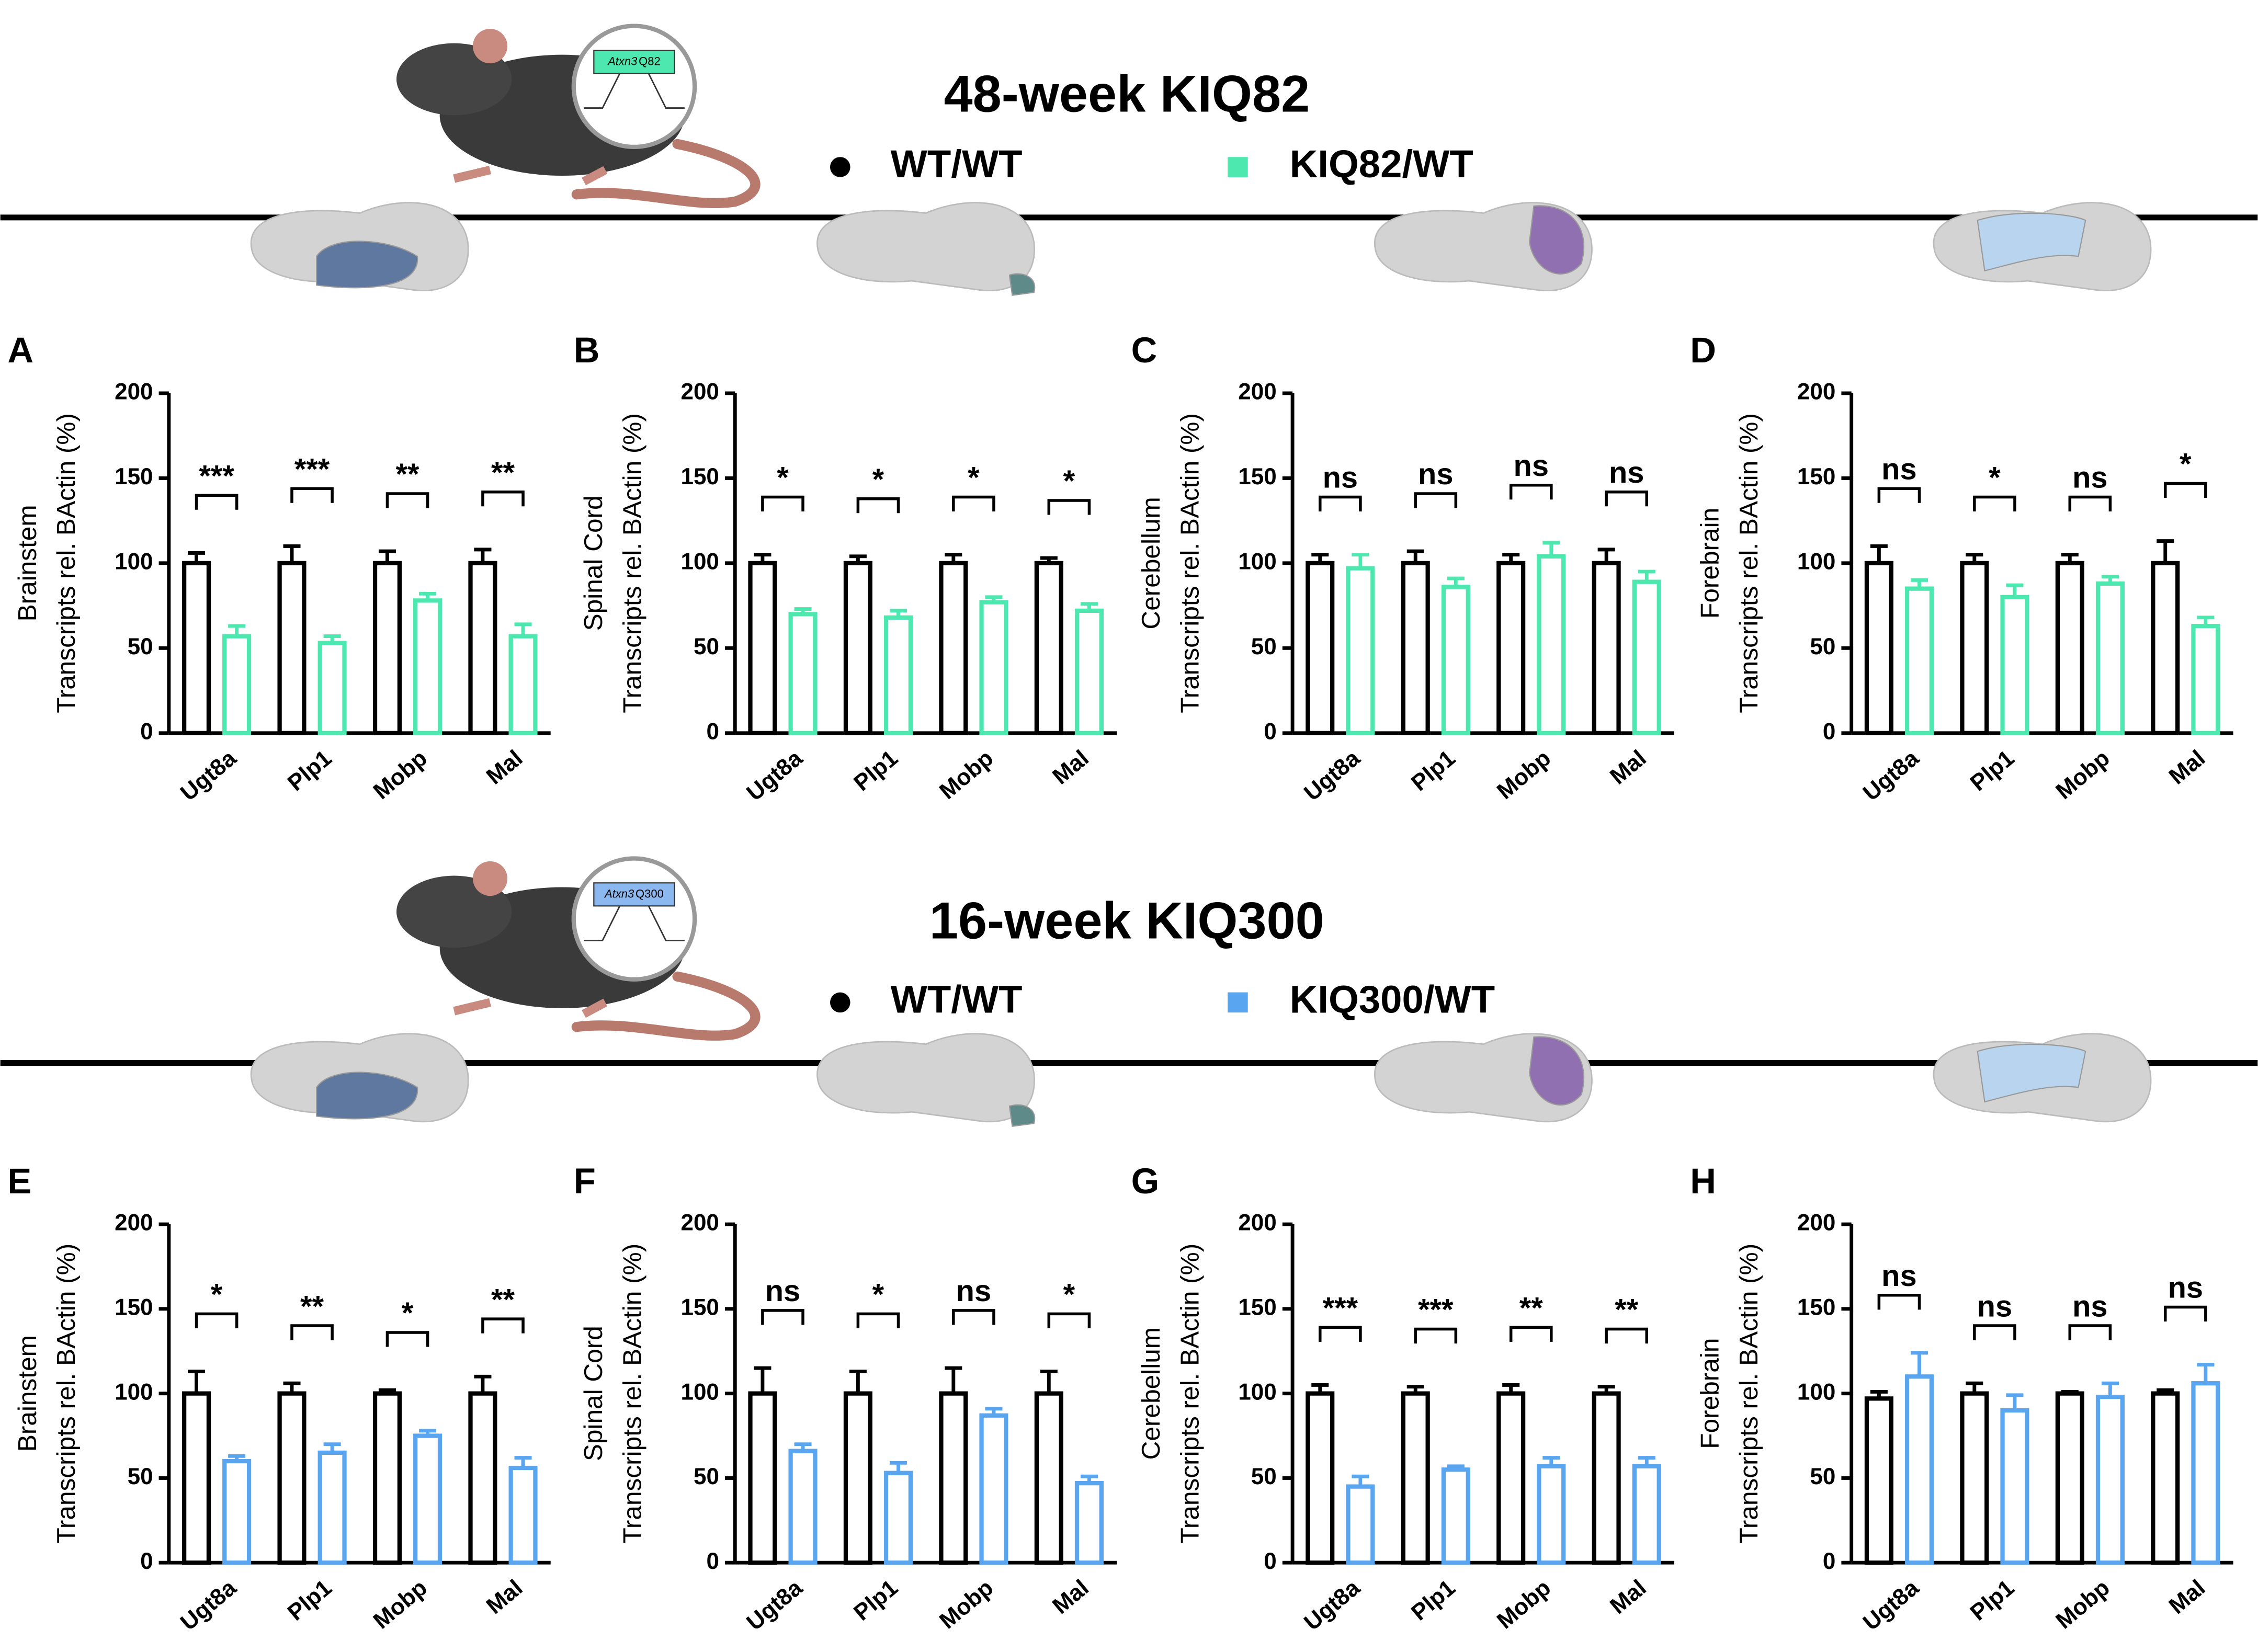  Describe the element at coordinates (1709, 563) in the screenshot. I see `y-axis-region: Forebrain` at that location.